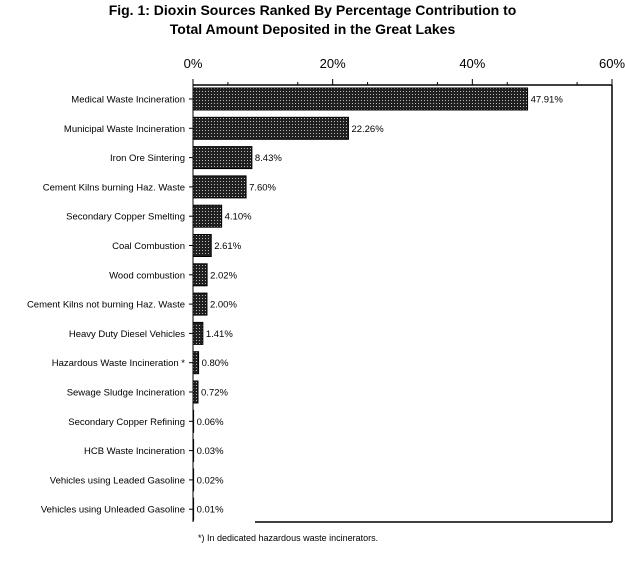 The width and height of the screenshot is (625, 567). What do you see at coordinates (117, 480) in the screenshot?
I see `category-label: Vehicles using Leaded Gasoline` at bounding box center [117, 480].